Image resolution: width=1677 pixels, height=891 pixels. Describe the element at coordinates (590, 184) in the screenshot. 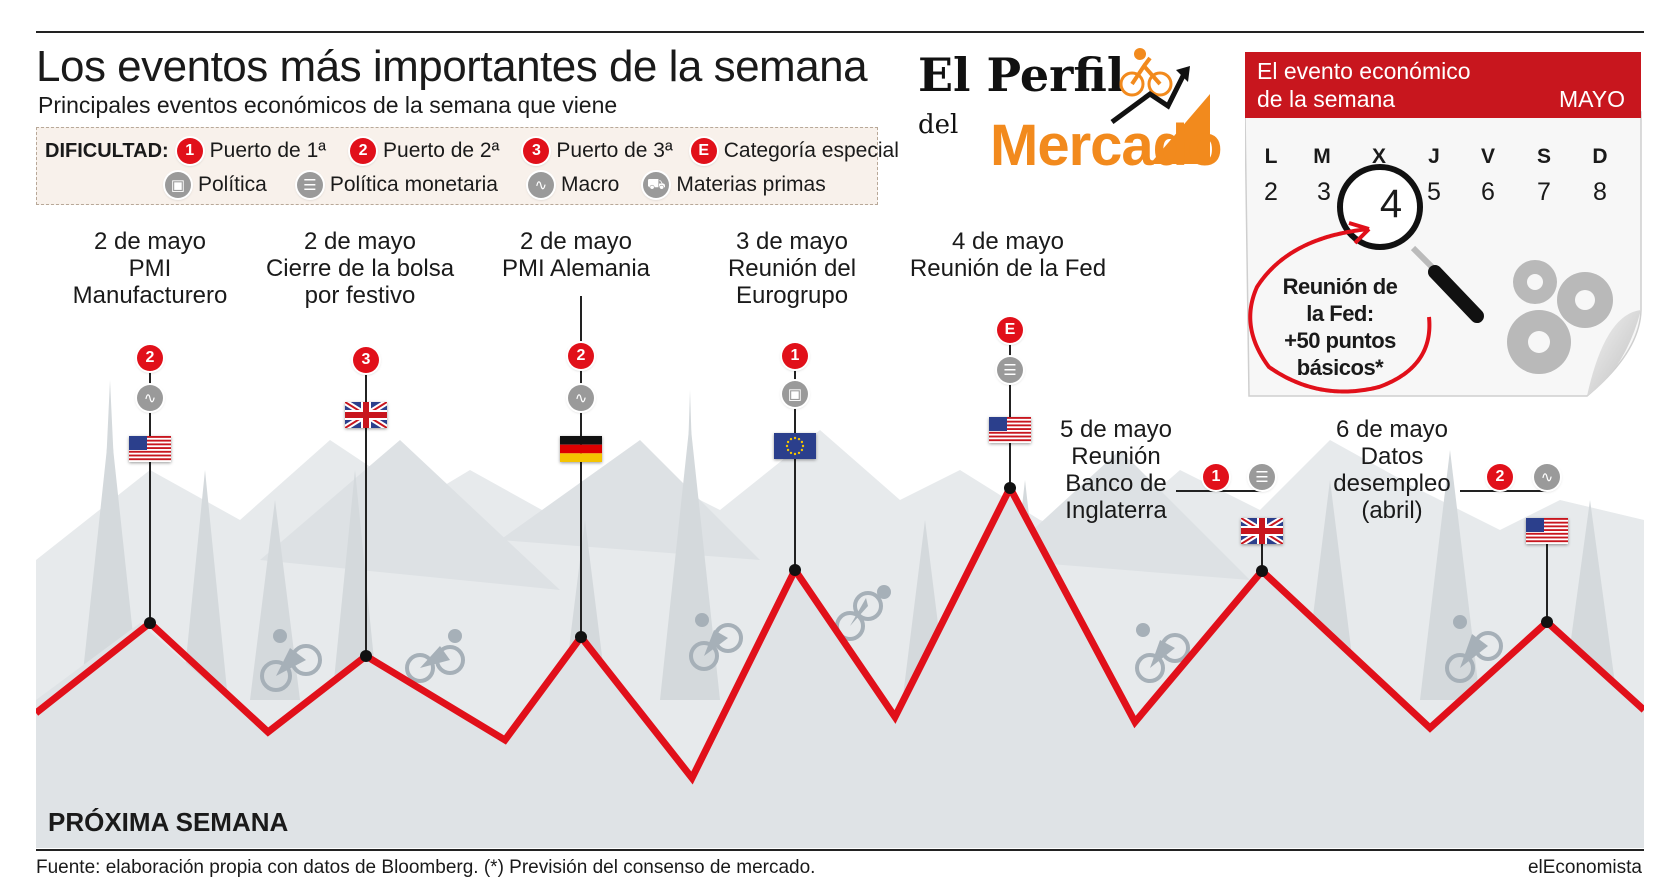

I see `legend-macro-label: Macro` at that location.